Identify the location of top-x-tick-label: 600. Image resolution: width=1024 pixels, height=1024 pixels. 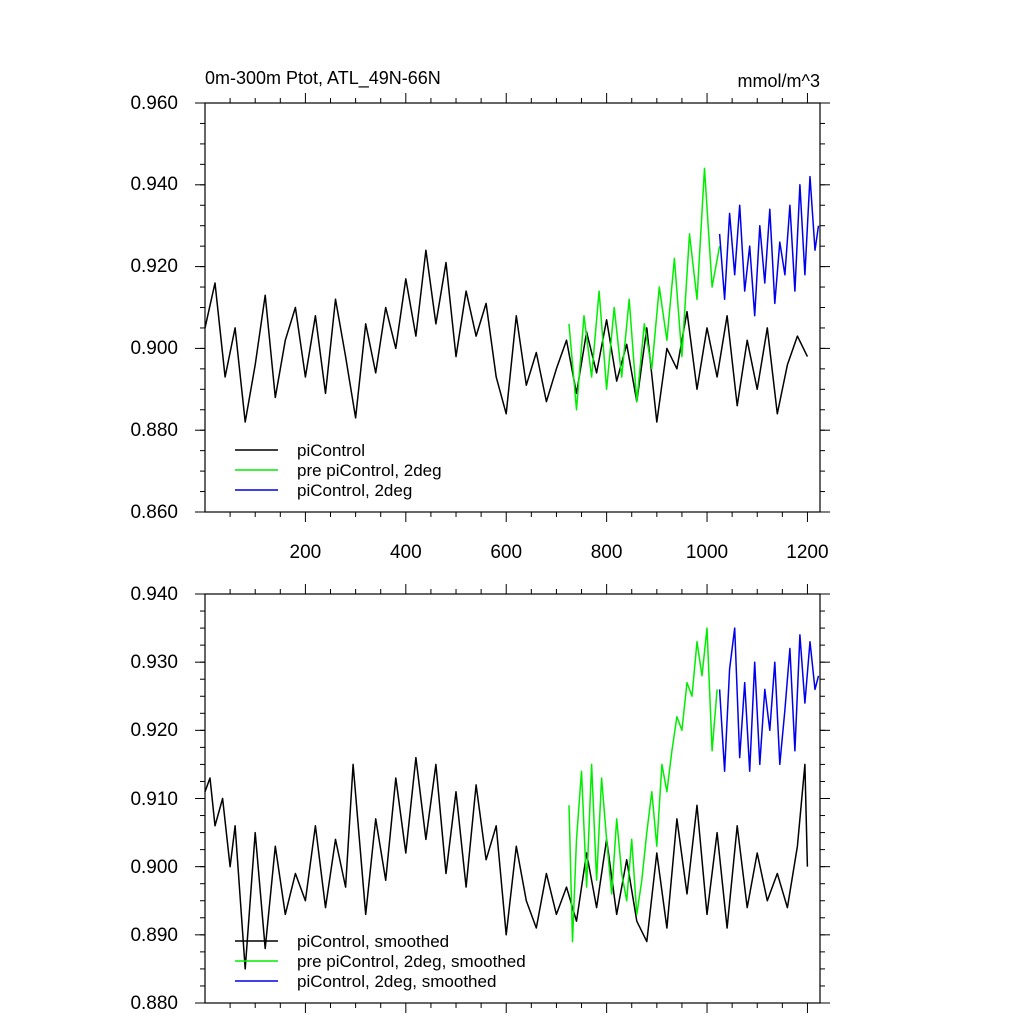
(506, 552).